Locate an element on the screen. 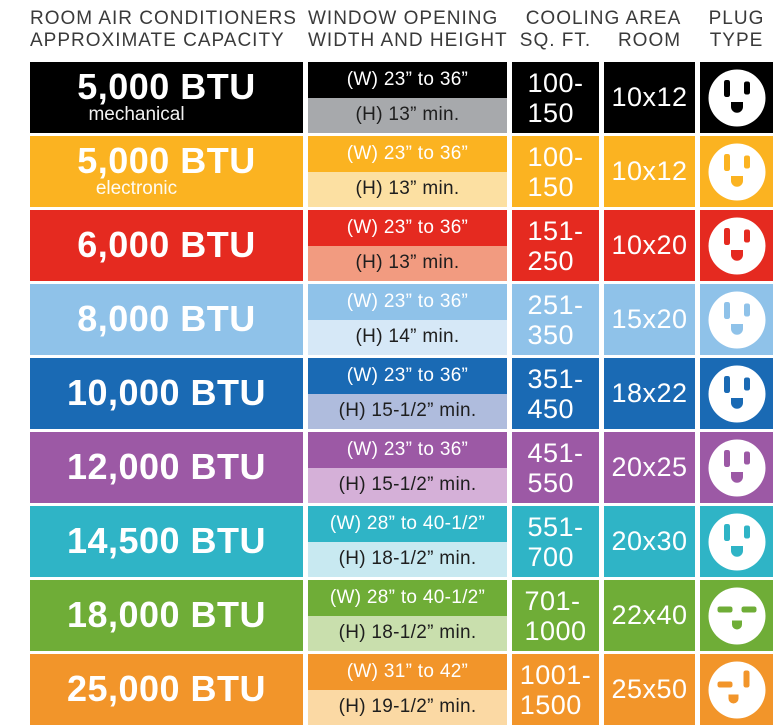 The width and height of the screenshot is (773, 725). capacity-cell: 6,000 BTU is located at coordinates (166, 245).